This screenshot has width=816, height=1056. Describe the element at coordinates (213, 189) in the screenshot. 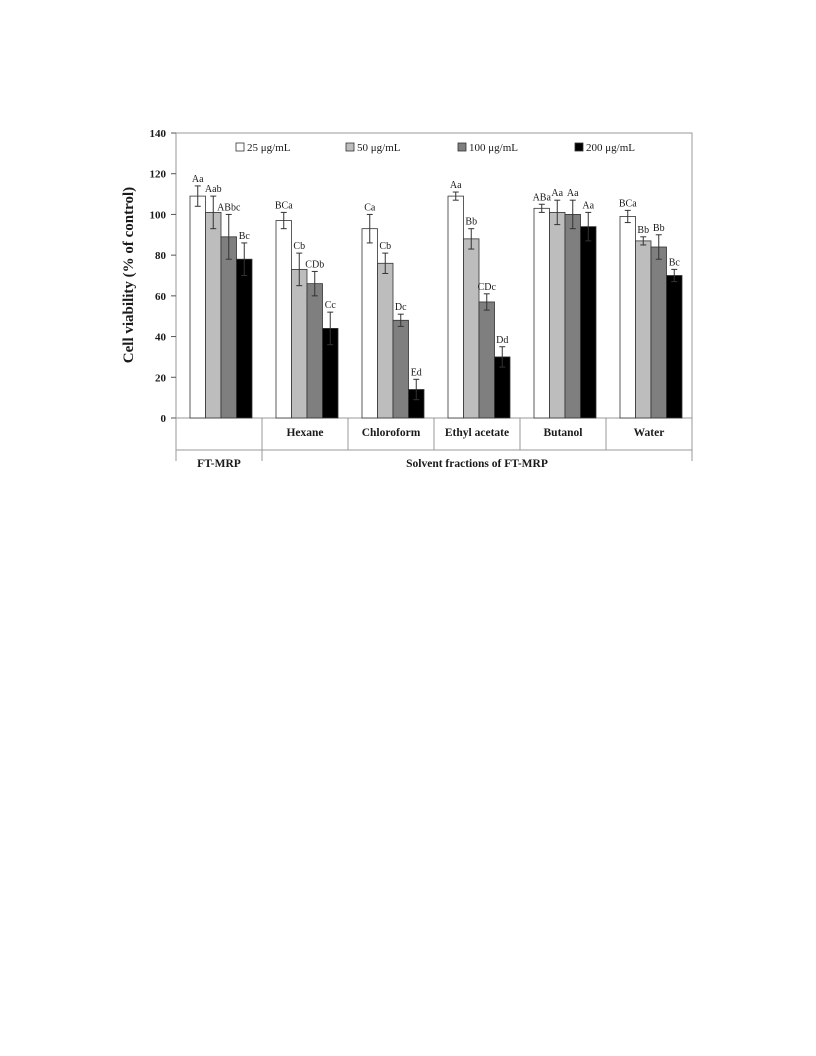

I see `significance-label: Aab` at that location.